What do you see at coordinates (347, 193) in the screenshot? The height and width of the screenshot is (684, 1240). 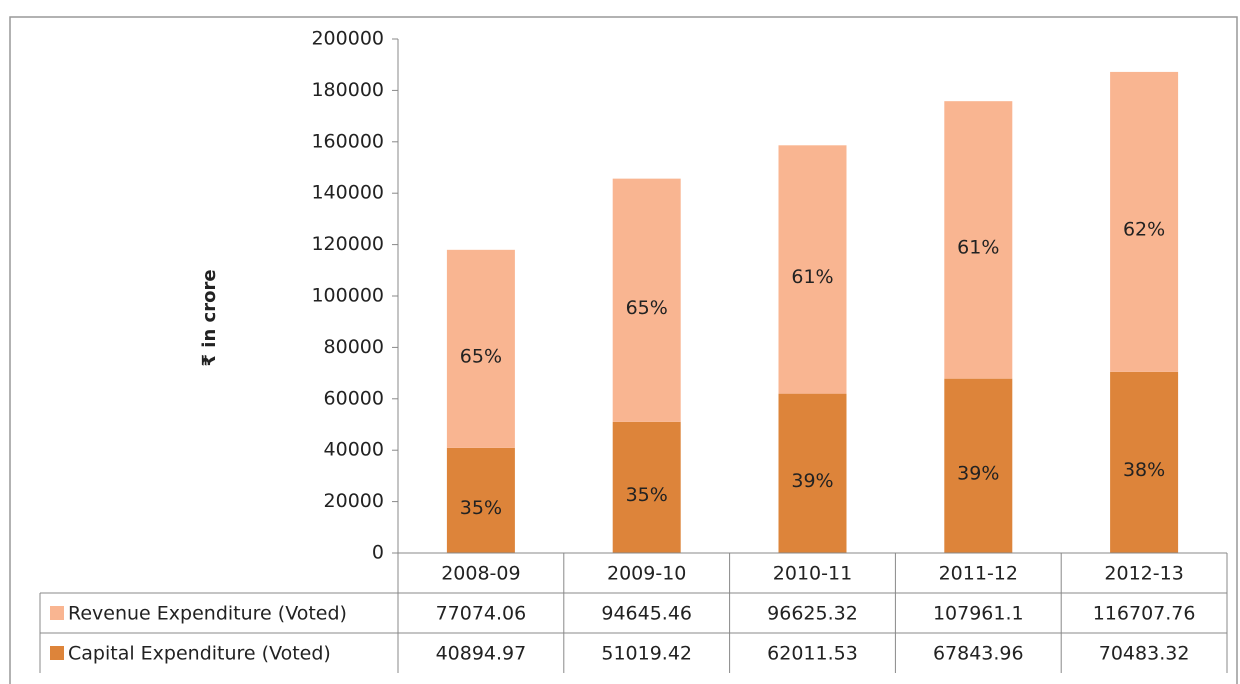 I see `y-tick-label: 140000` at bounding box center [347, 193].